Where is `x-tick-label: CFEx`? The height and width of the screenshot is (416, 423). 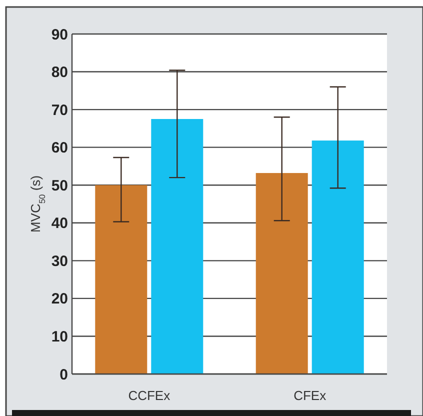
x-tick-label: CFEx is located at coordinates (310, 395).